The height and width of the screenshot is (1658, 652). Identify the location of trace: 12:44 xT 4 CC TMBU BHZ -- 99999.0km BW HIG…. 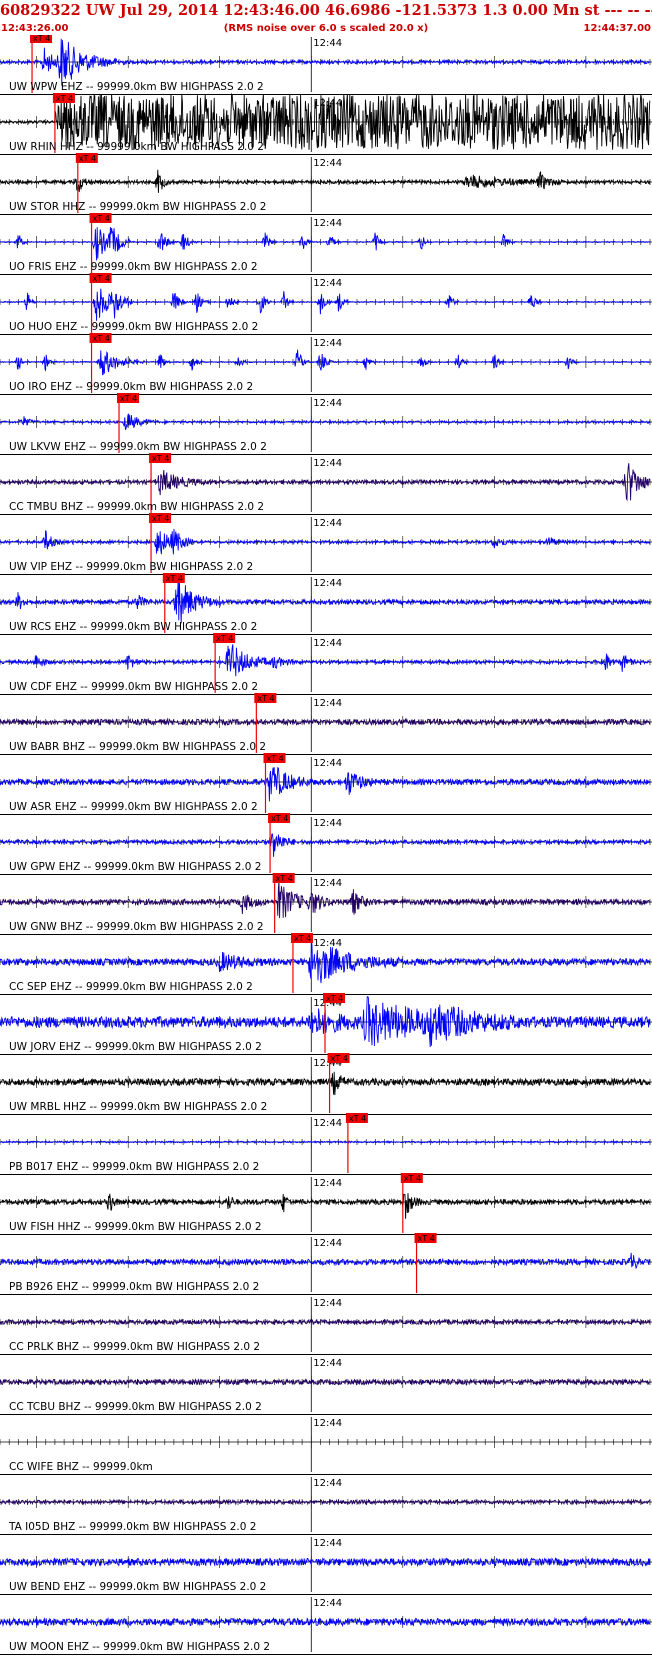
(326, 484).